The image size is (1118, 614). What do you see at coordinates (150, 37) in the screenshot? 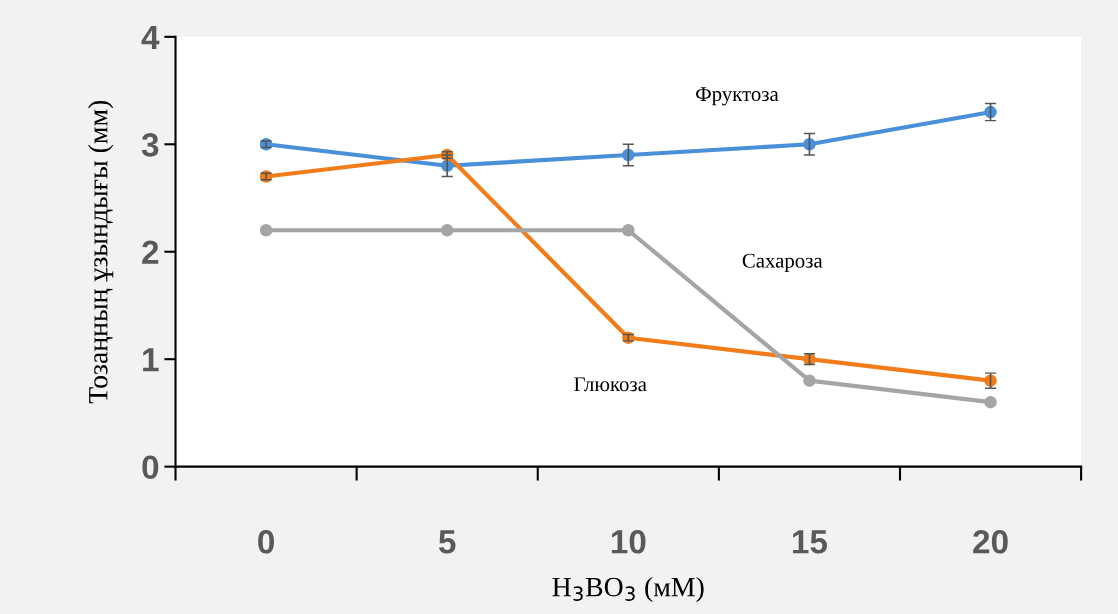
I see `y-tick-label: 4` at bounding box center [150, 37].